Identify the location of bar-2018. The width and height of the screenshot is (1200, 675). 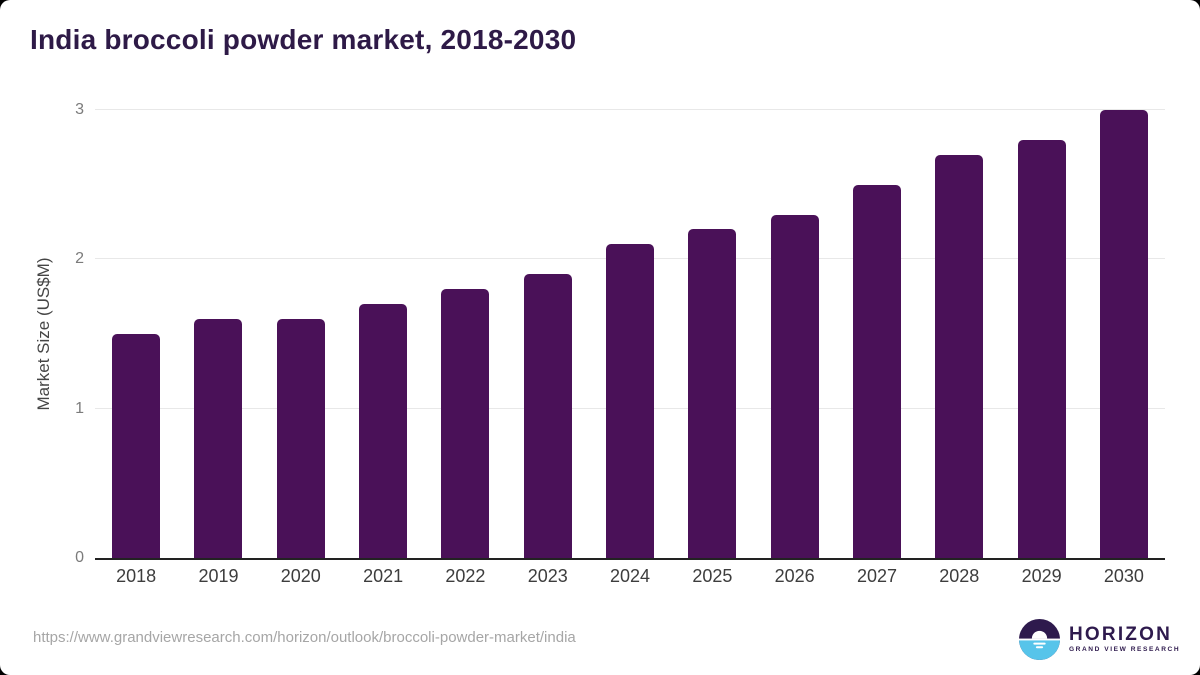
(136, 446).